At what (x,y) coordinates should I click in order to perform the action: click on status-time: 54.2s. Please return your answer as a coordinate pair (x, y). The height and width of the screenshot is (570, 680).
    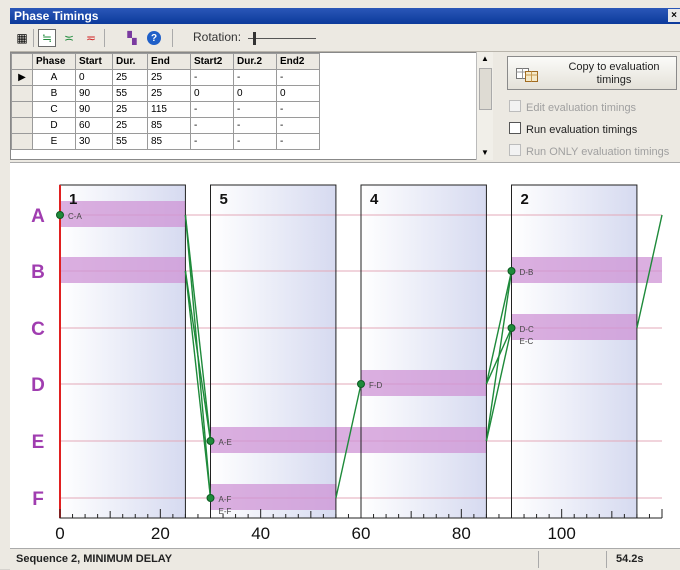
    Looking at the image, I should click on (630, 559).